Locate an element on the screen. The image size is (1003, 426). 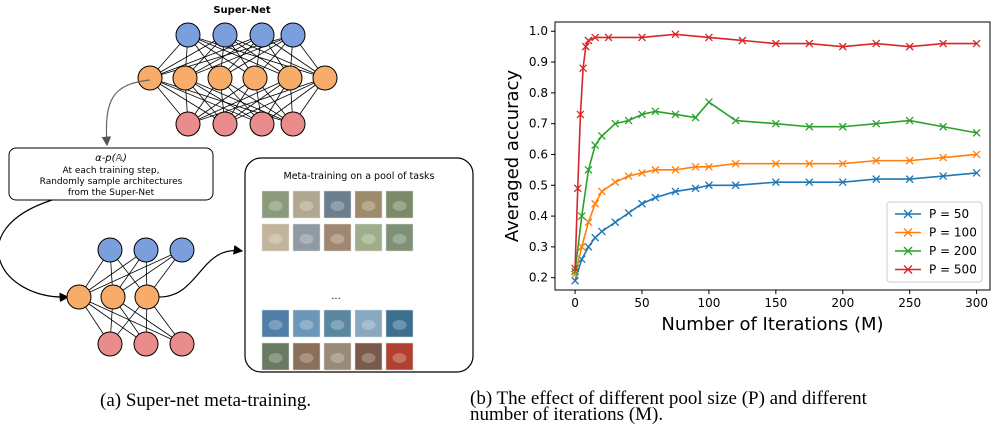
sampled-arch-edges is located at coordinates (130, 297).